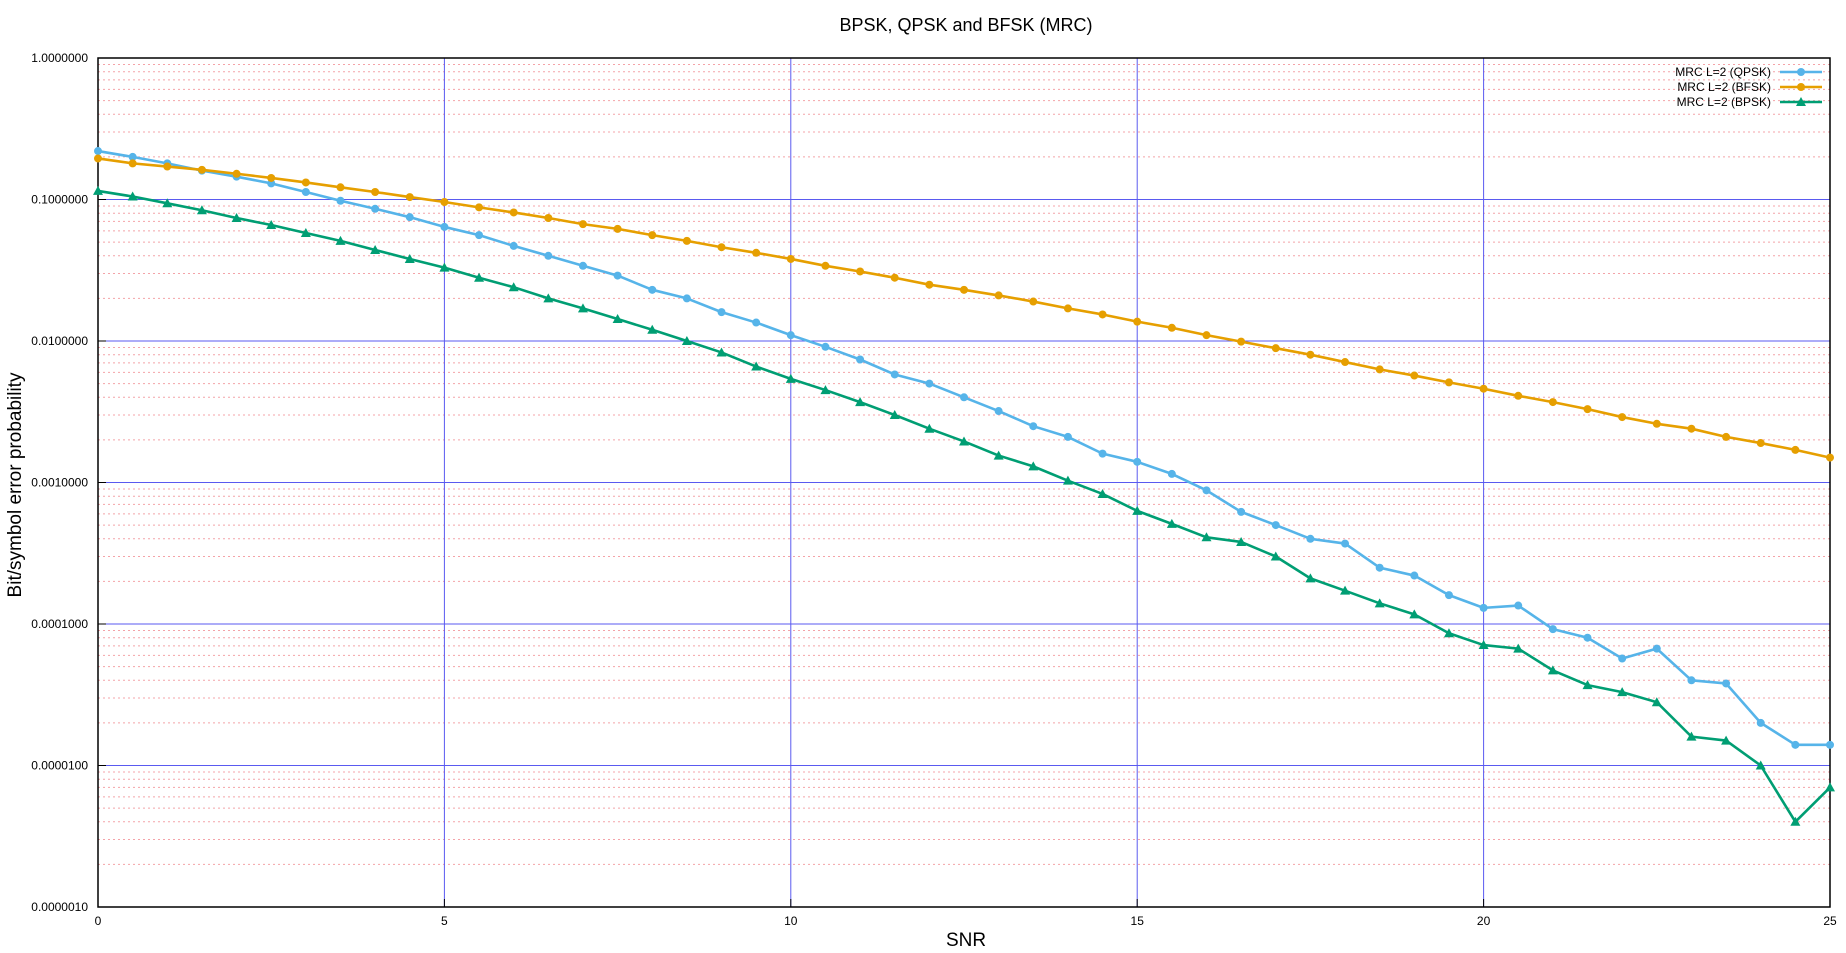 The image size is (1846, 953). I want to click on x-tick-label: 10, so click(791, 921).